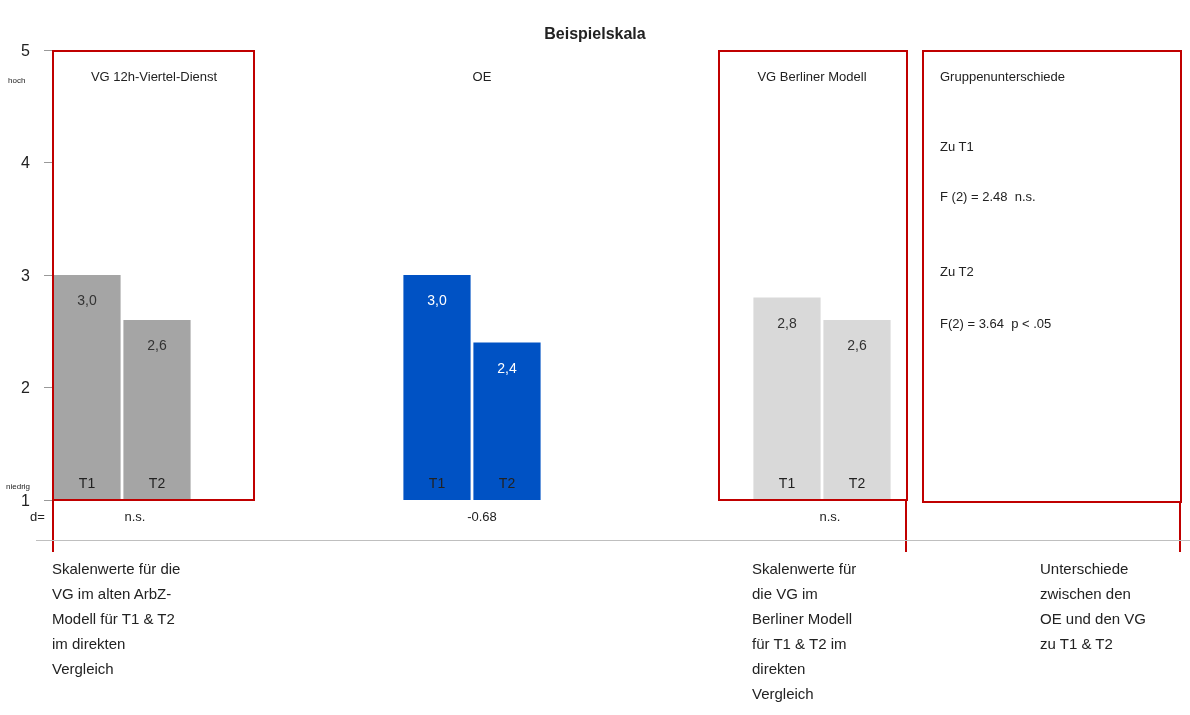 Image resolution: width=1190 pixels, height=715 pixels. Describe the element at coordinates (116, 618) in the screenshot. I see `text: Skalenwerte für die VG im alten ArbZ- Modell für T1 & T2 im direkten Vergleich` at that location.